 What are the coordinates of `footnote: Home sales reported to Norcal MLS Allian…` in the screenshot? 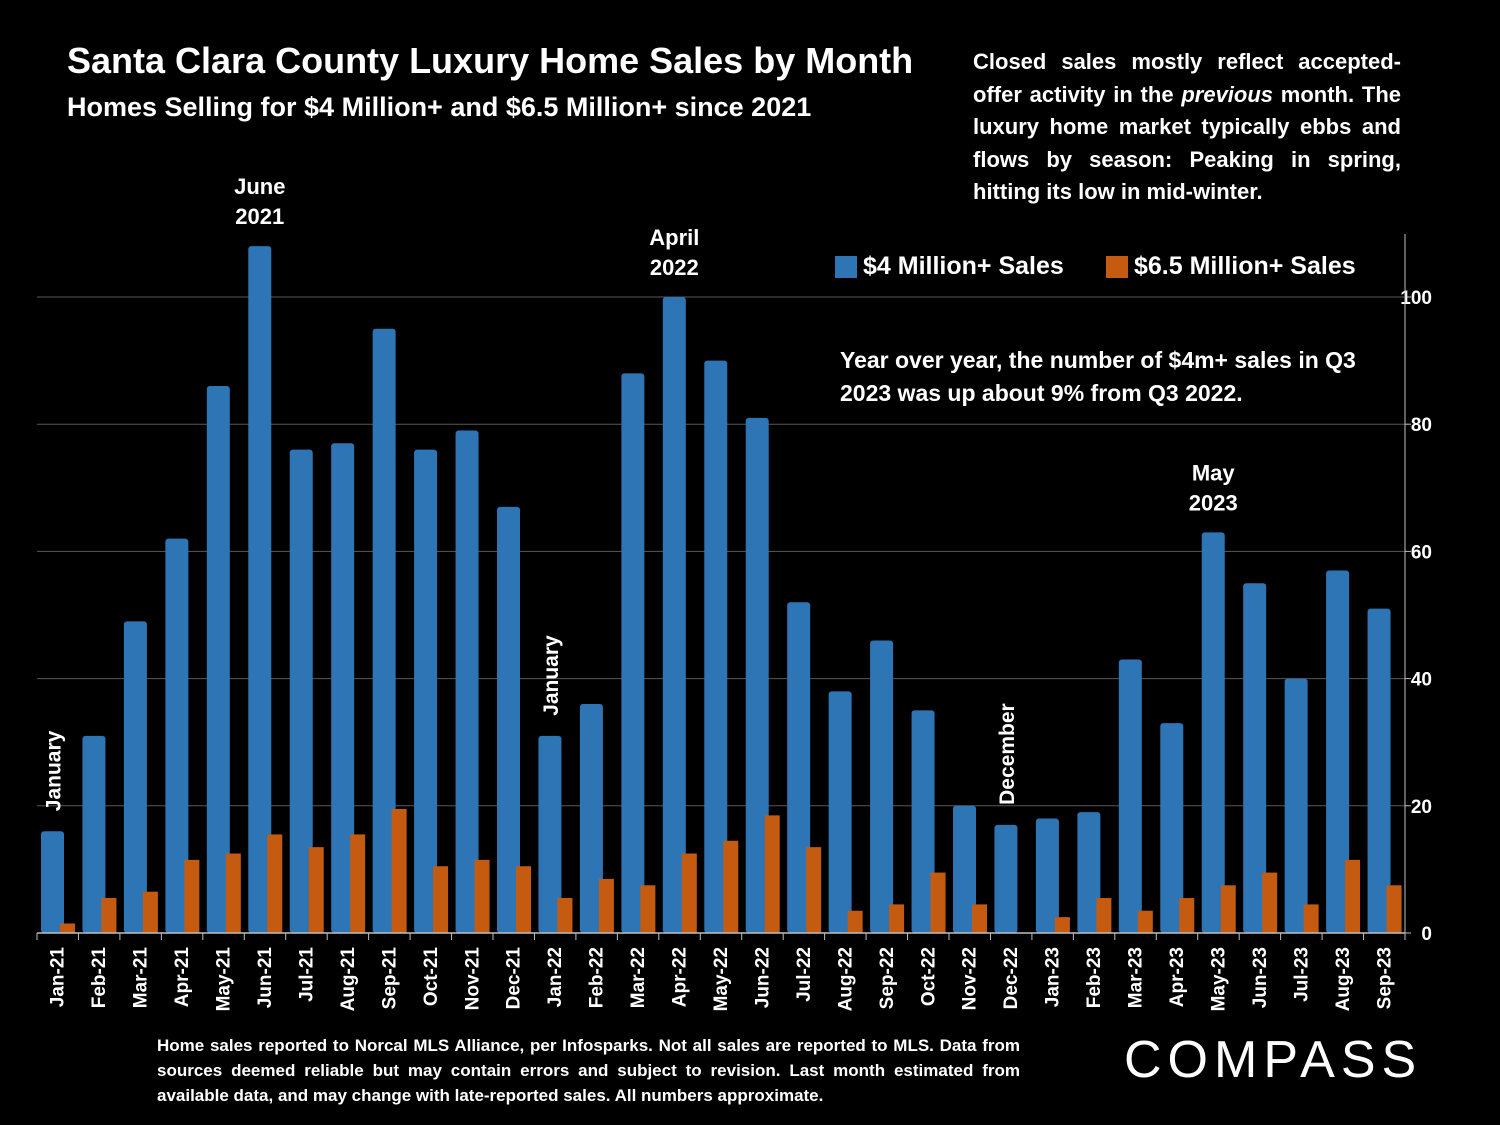 It's located at (588, 1070).